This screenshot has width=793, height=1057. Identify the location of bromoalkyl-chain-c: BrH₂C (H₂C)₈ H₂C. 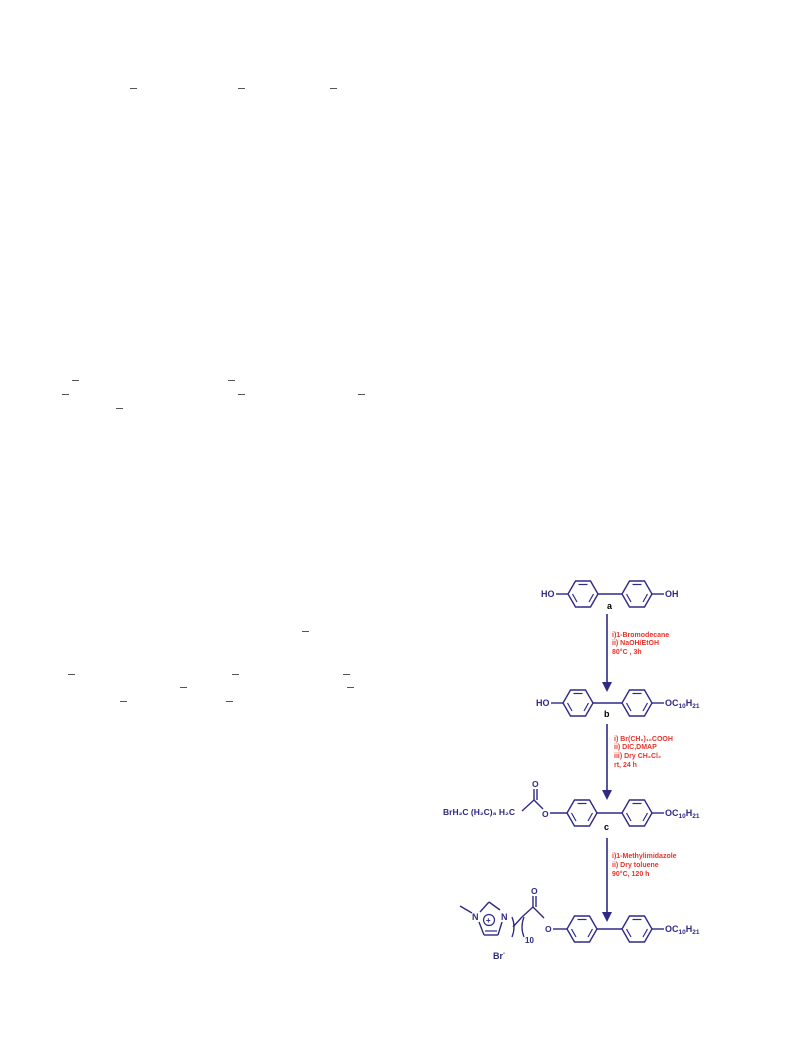
(479, 812).